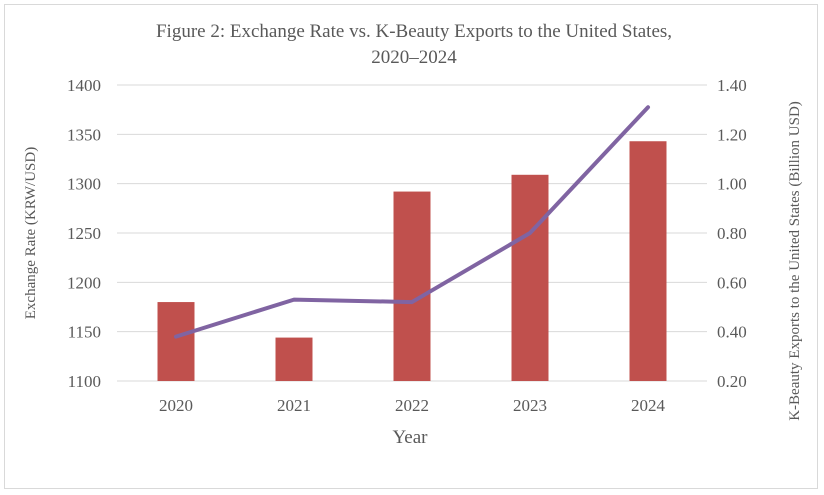 The width and height of the screenshot is (824, 495). I want to click on x-tick-label: 2022, so click(412, 405).